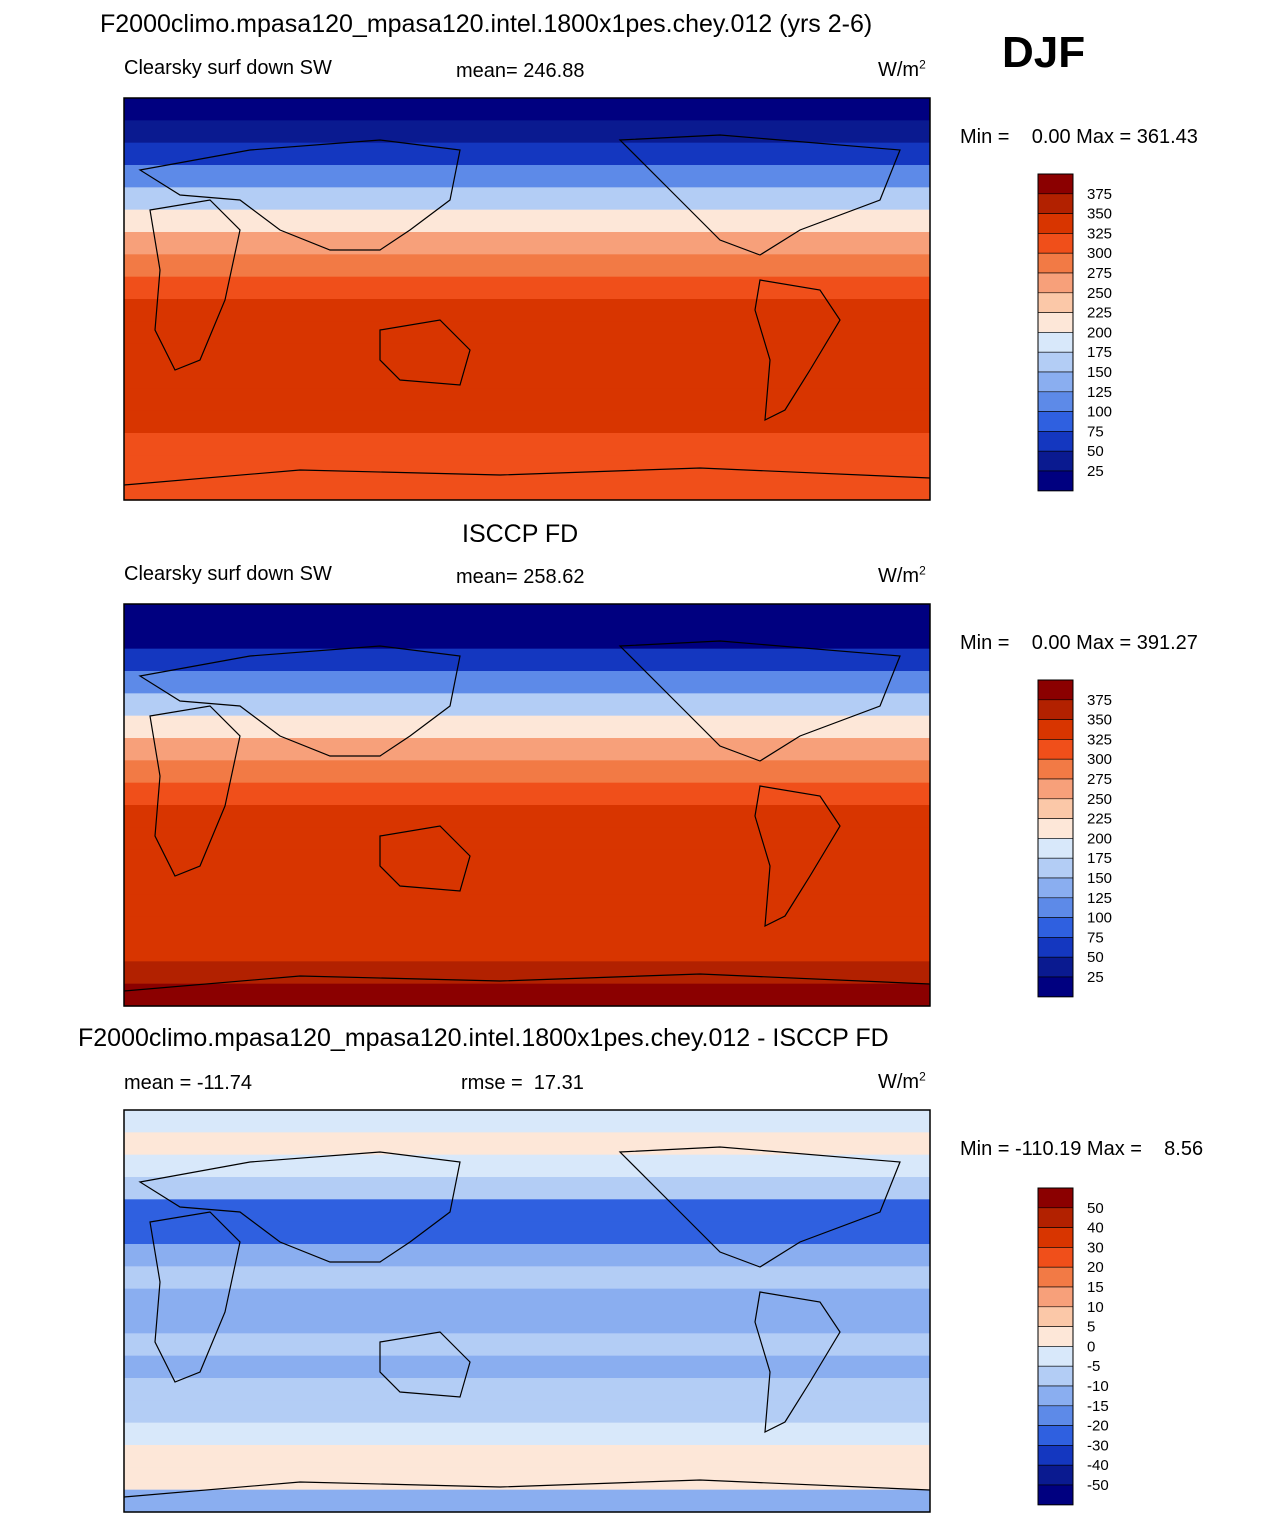 The image size is (1285, 1519). I want to click on model-unit-label: W/m2, so click(902, 69).